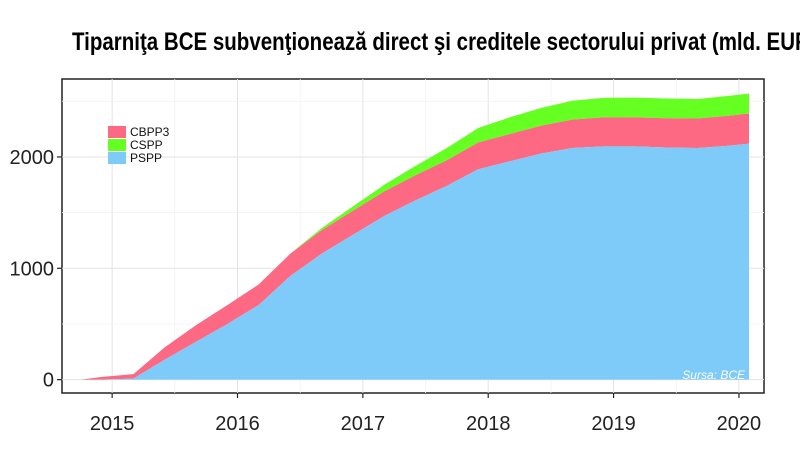 This screenshot has height=454, width=800. I want to click on x-tick-label: 2020, so click(739, 424).